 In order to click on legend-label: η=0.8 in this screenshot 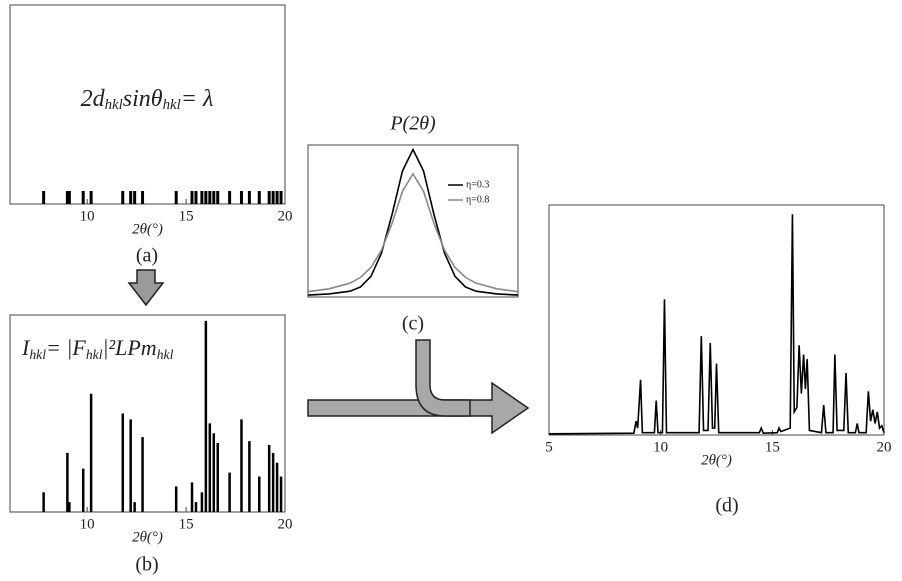, I will do `click(477, 199)`.